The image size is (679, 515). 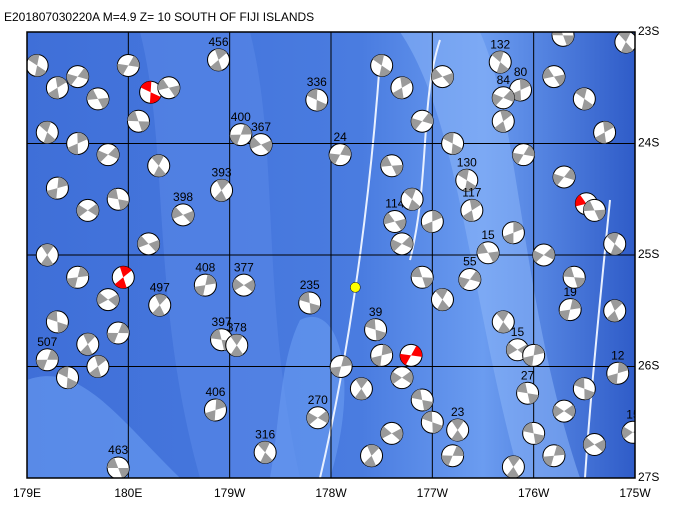 I want to click on depth-label: 456, so click(x=219, y=42).